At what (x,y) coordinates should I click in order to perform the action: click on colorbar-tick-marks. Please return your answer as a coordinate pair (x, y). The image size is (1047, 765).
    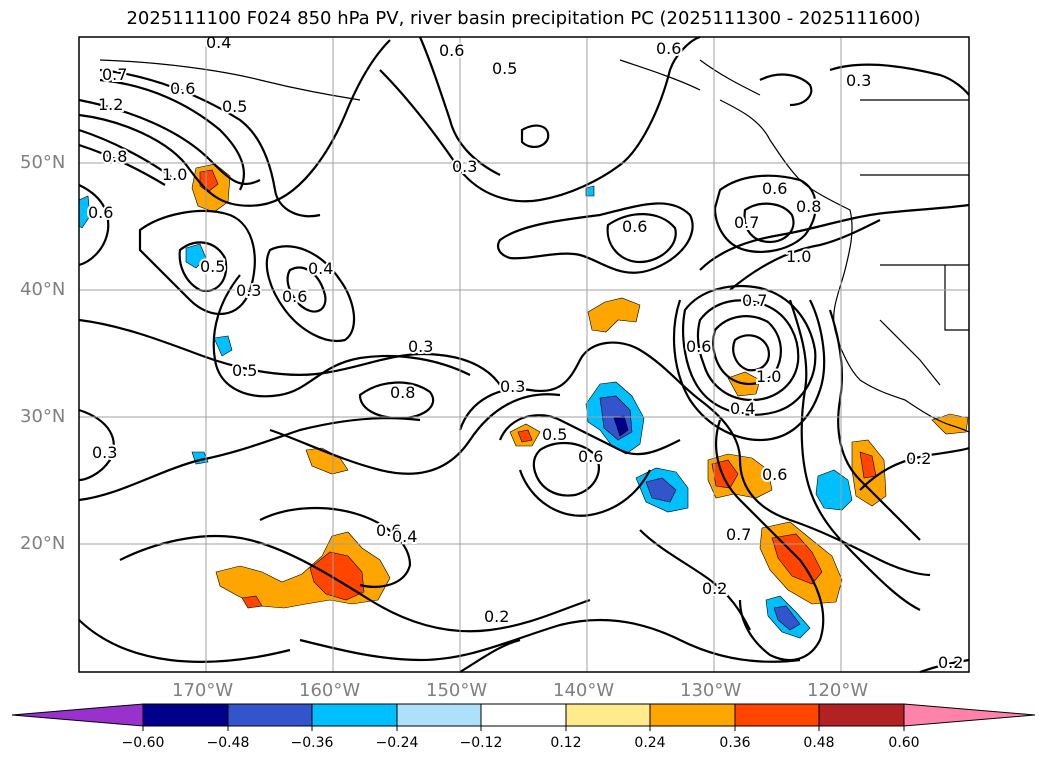
    Looking at the image, I should click on (523, 728).